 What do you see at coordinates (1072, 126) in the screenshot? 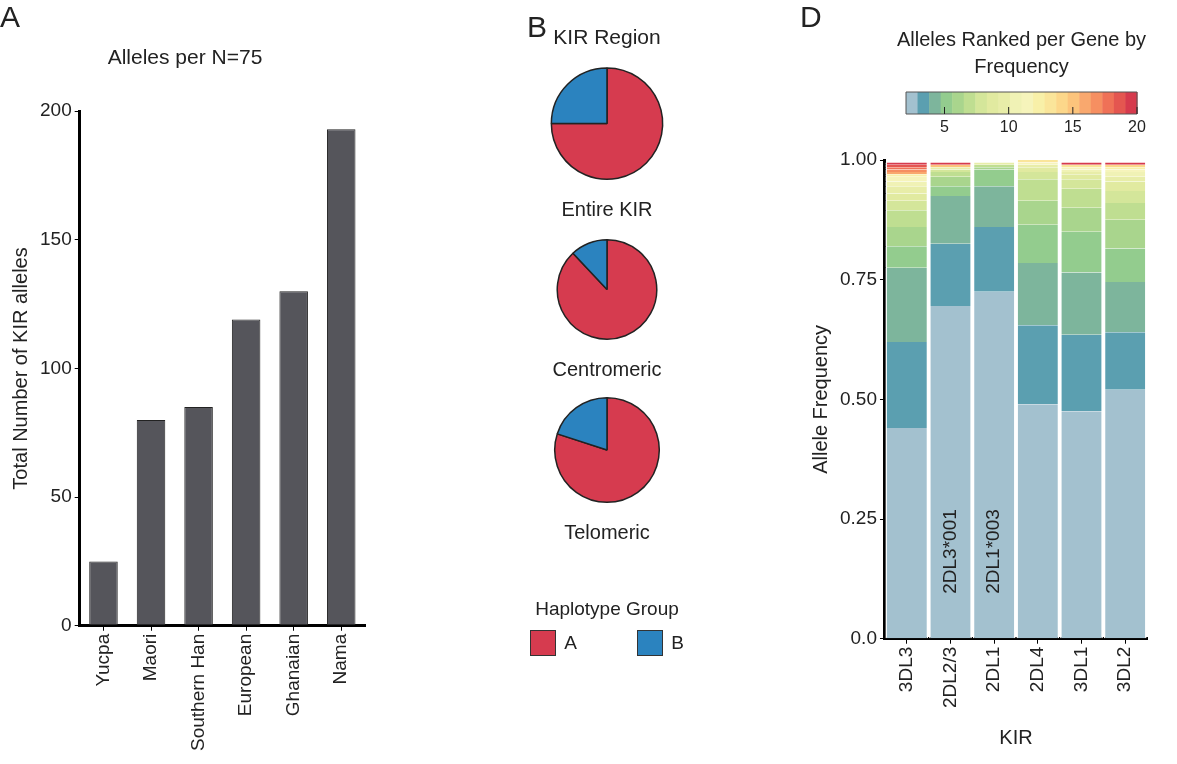
I see `color-bar-label: 15` at bounding box center [1072, 126].